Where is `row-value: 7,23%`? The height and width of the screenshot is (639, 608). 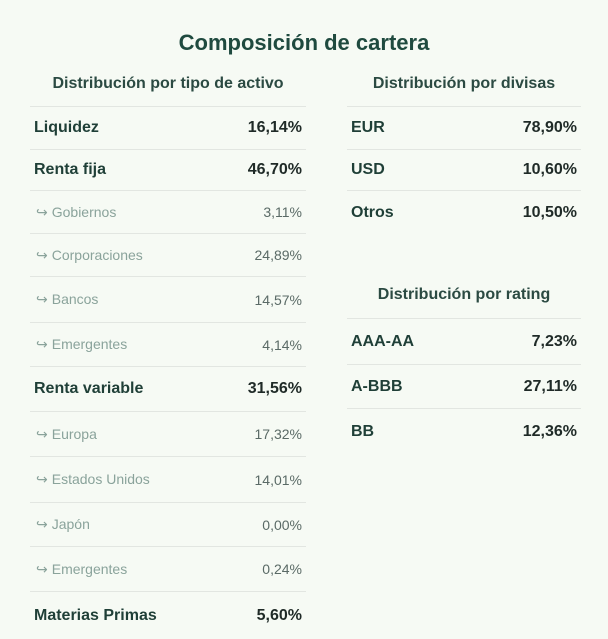 row-value: 7,23% is located at coordinates (554, 341).